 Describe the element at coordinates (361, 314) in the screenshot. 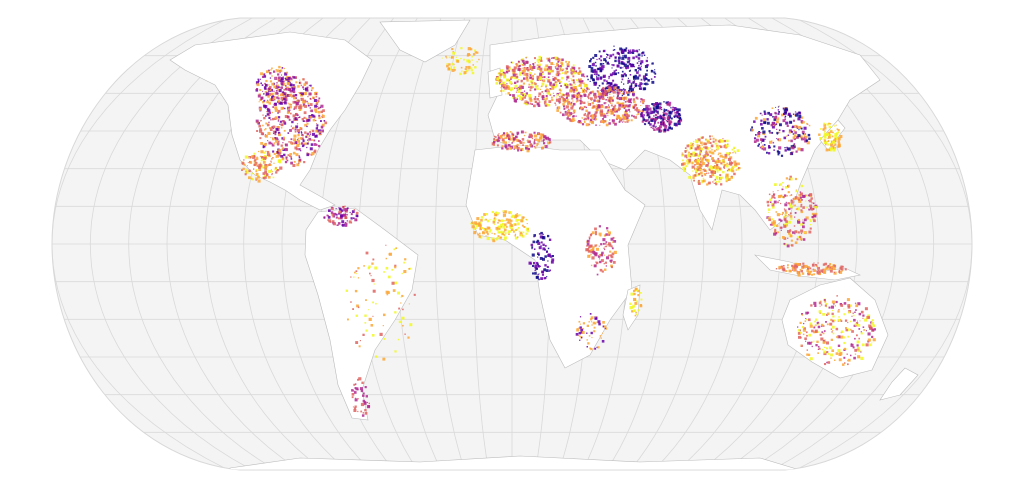

I see `south-america` at that location.